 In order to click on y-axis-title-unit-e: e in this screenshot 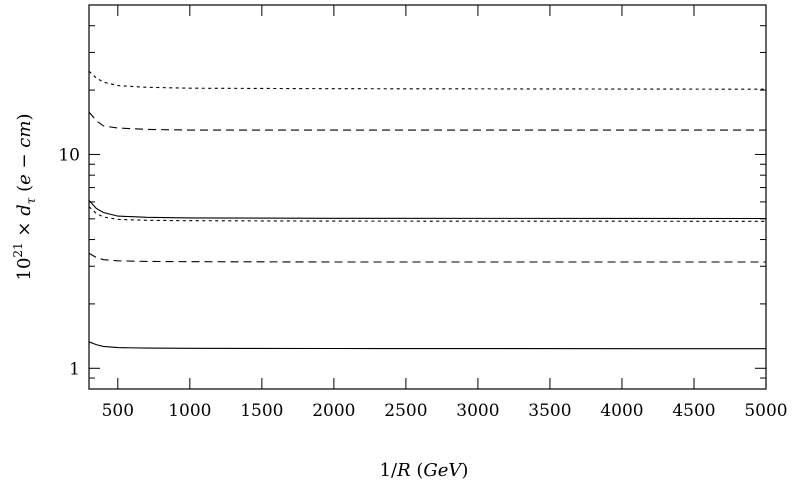, I will do `click(24, 179)`.